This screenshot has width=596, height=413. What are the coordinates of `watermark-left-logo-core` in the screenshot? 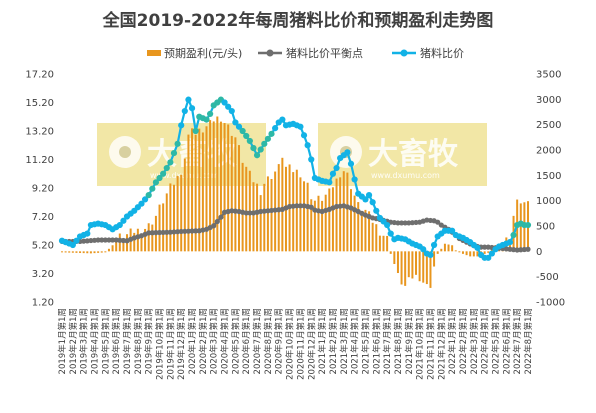 It's located at (125, 152).